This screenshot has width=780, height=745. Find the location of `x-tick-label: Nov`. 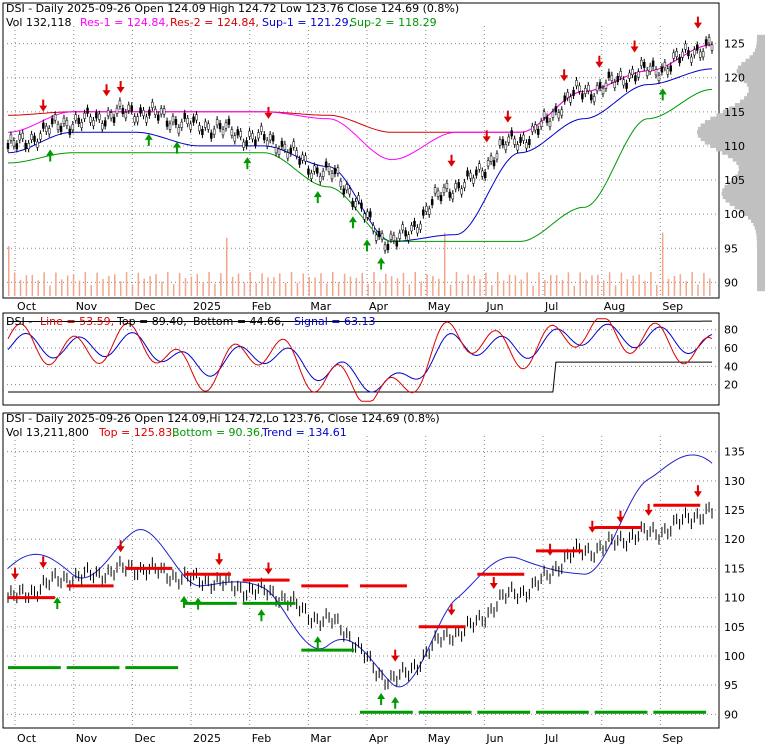

x-tick-label: Nov is located at coordinates (87, 306).